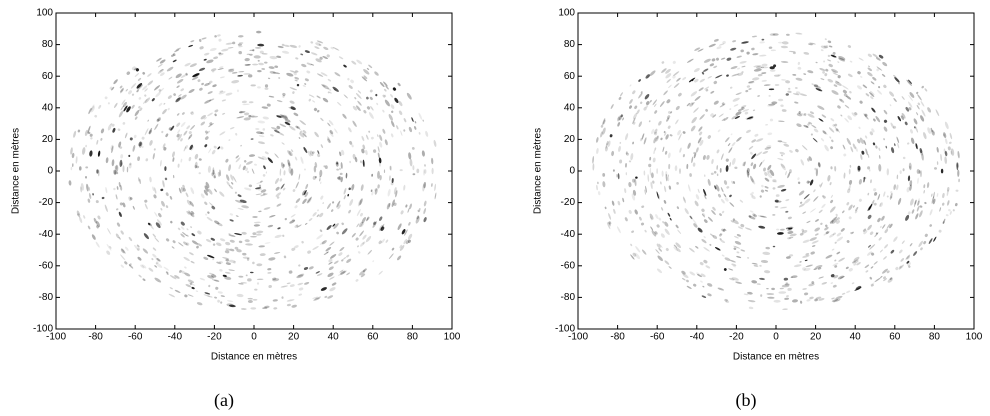 The height and width of the screenshot is (416, 990). I want to click on x-tick-label: 100, so click(452, 337).